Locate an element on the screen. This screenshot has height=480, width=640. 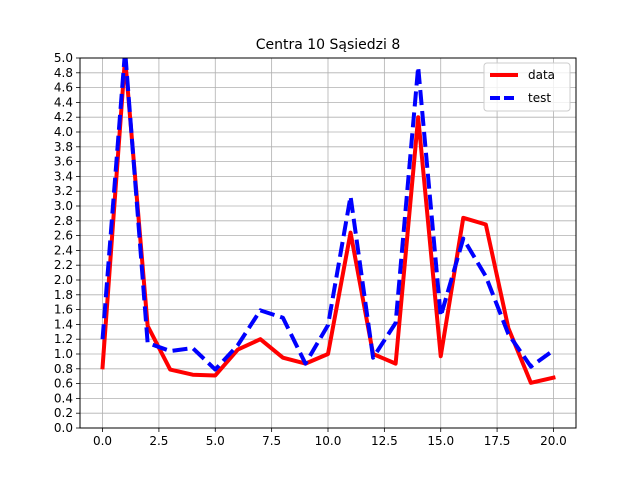
x-tick-label: 15.0 is located at coordinates (440, 441).